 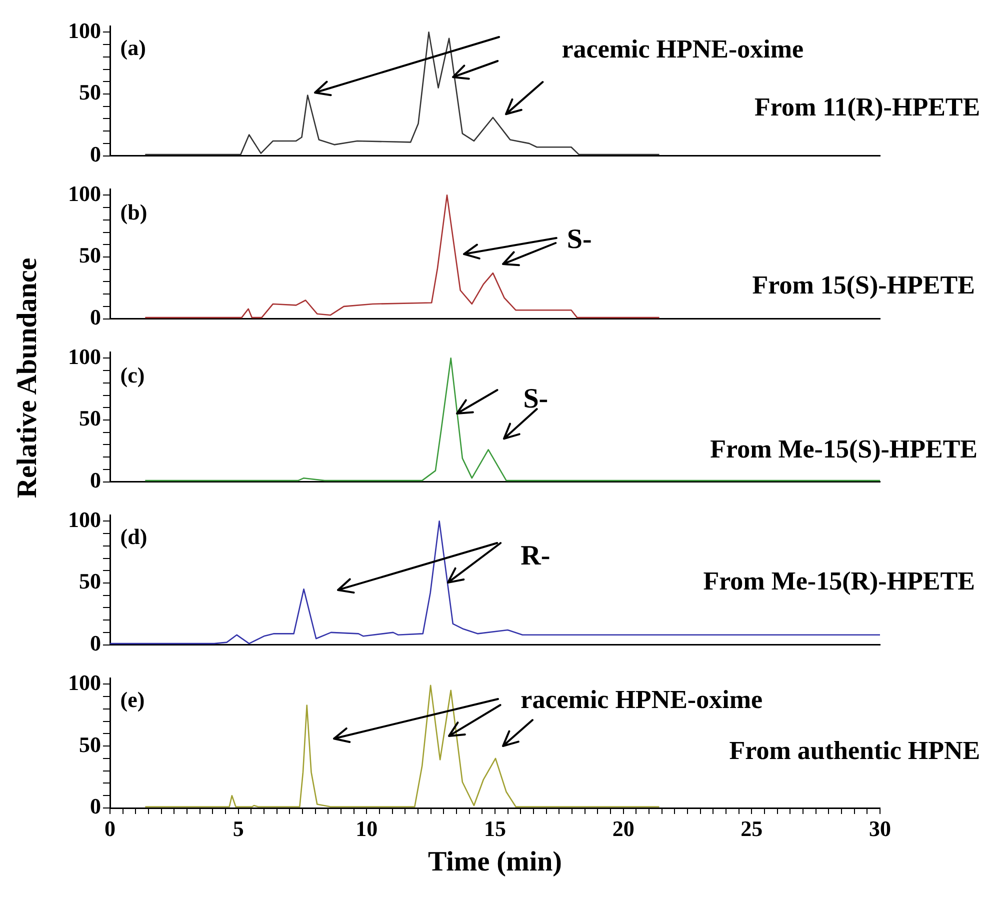 What do you see at coordinates (623, 828) in the screenshot?
I see `x-tick-label: 20` at bounding box center [623, 828].